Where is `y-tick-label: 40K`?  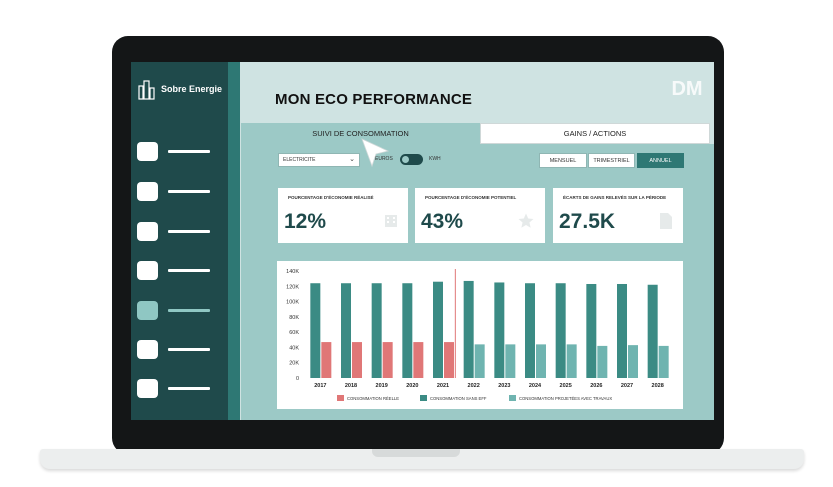 y-tick-label: 40K is located at coordinates (294, 348).